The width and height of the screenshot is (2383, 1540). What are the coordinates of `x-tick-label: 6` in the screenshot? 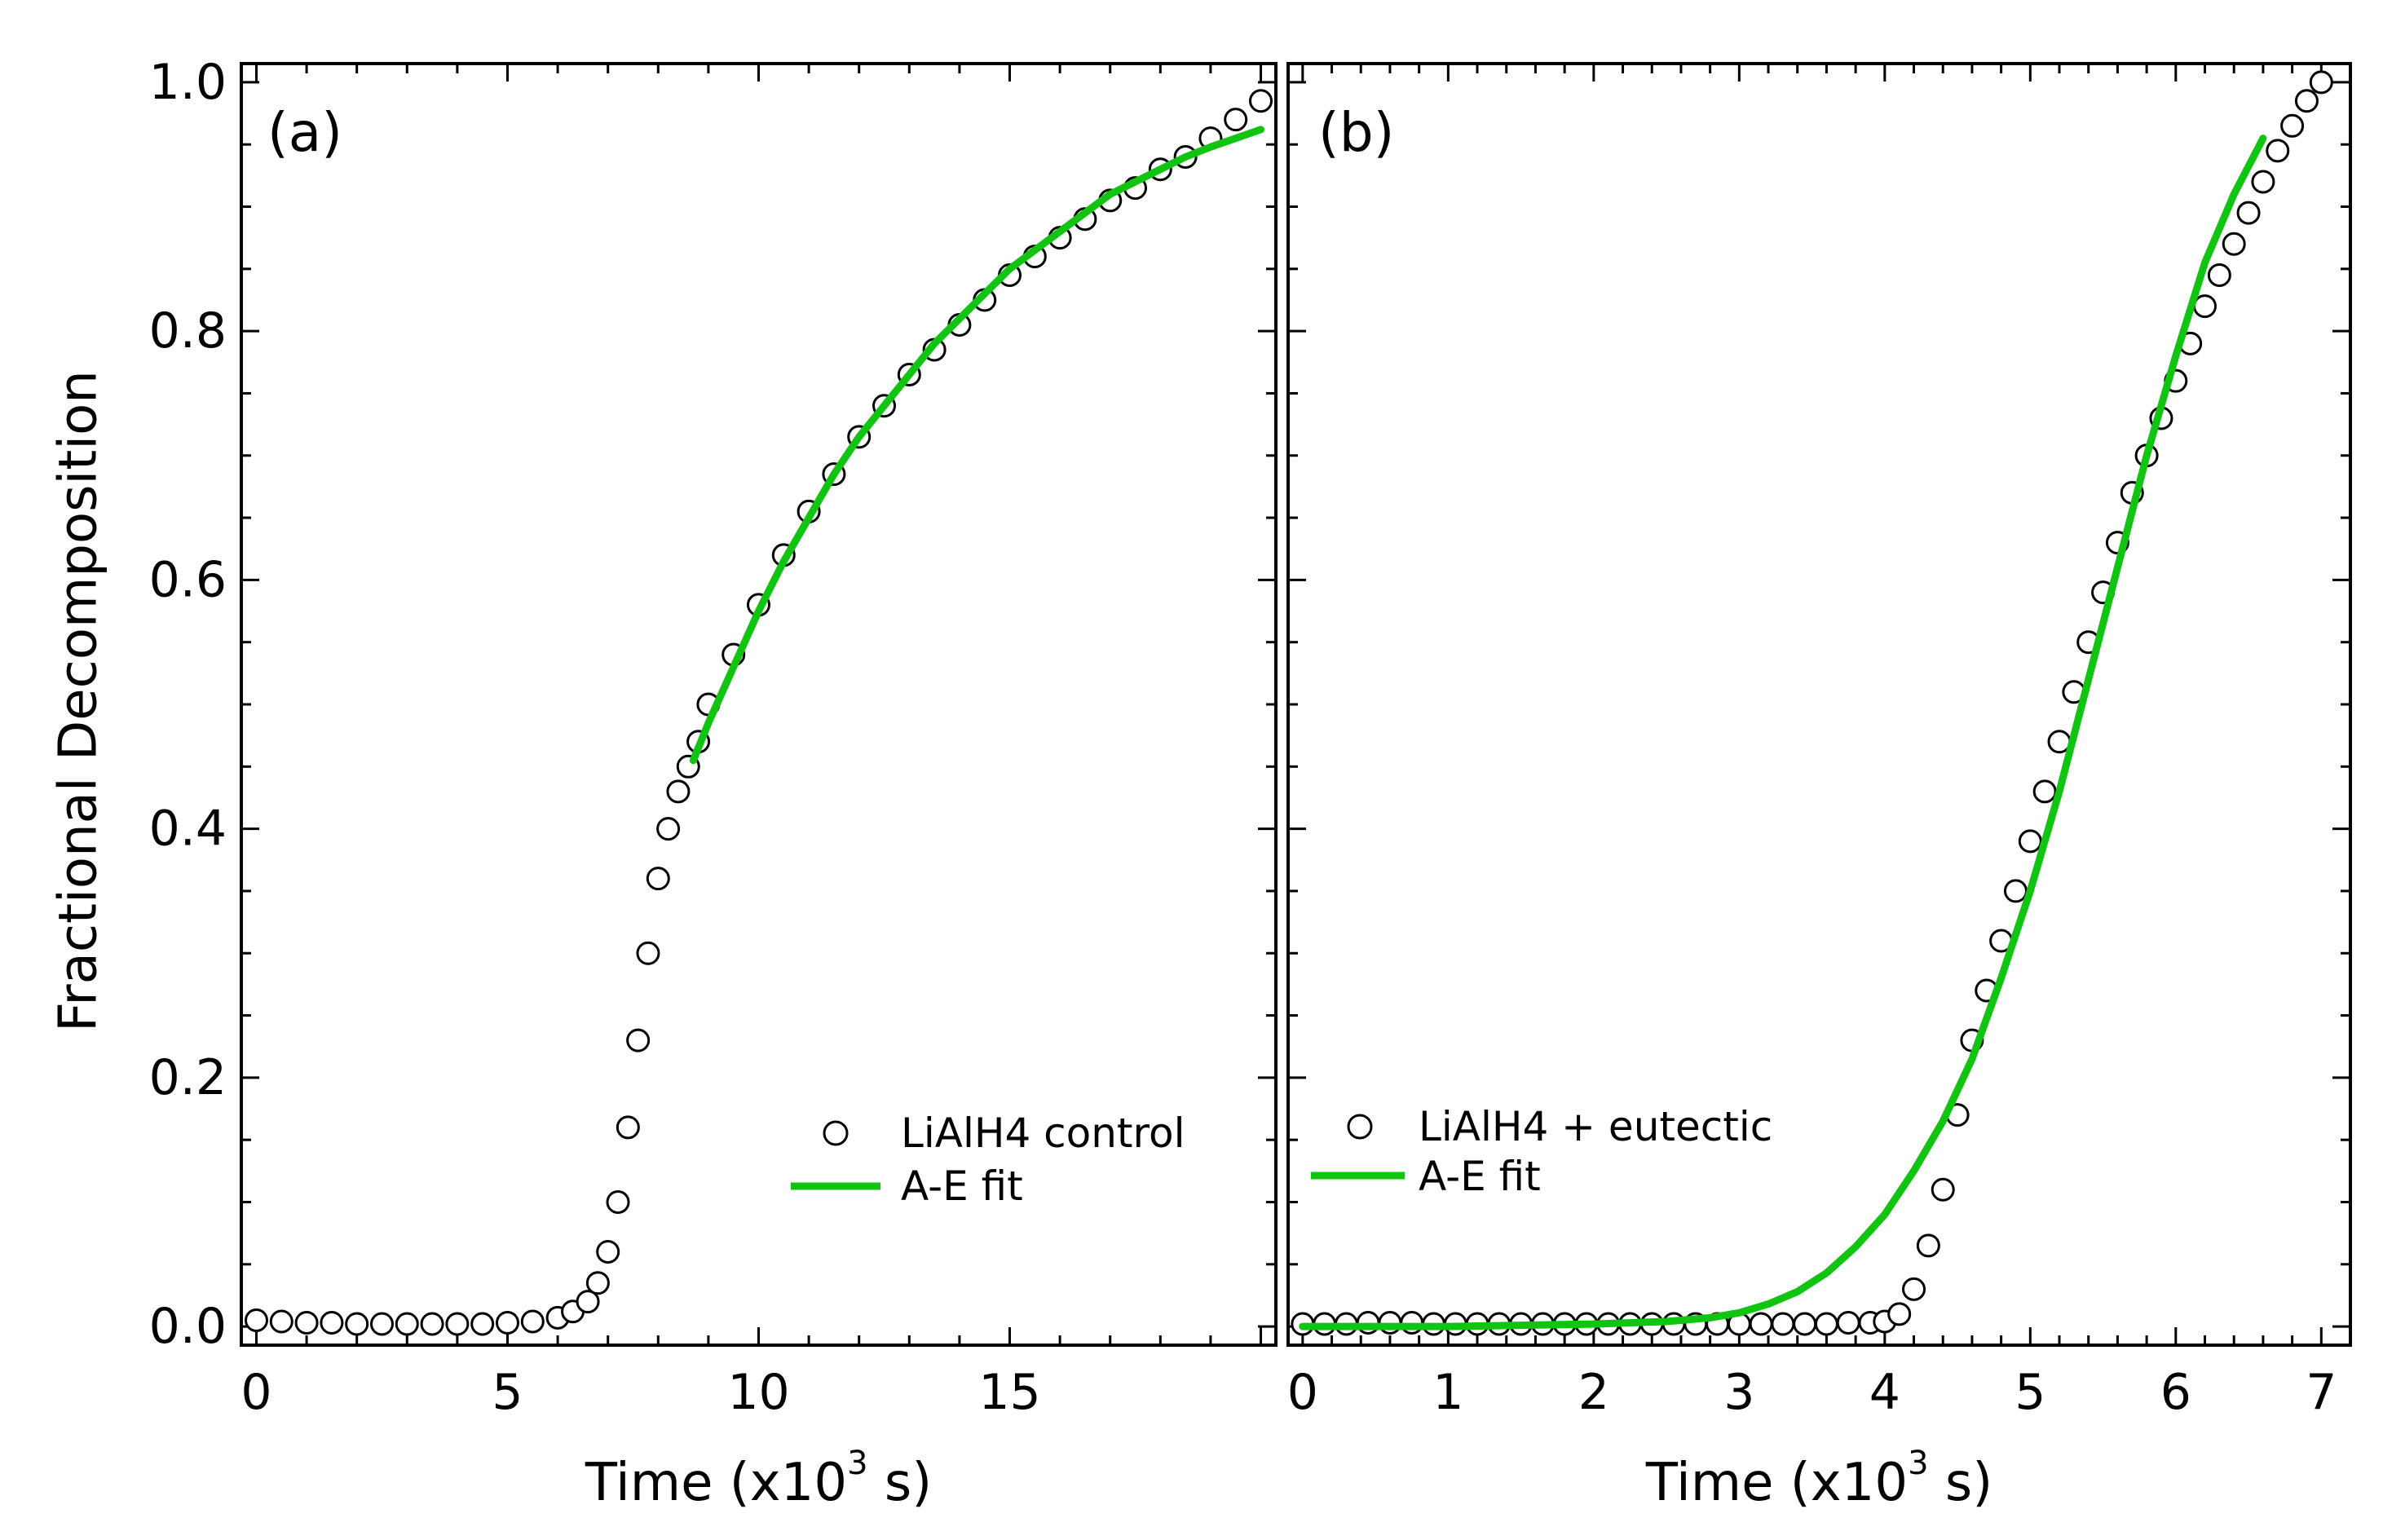 It's located at (2175, 1393).